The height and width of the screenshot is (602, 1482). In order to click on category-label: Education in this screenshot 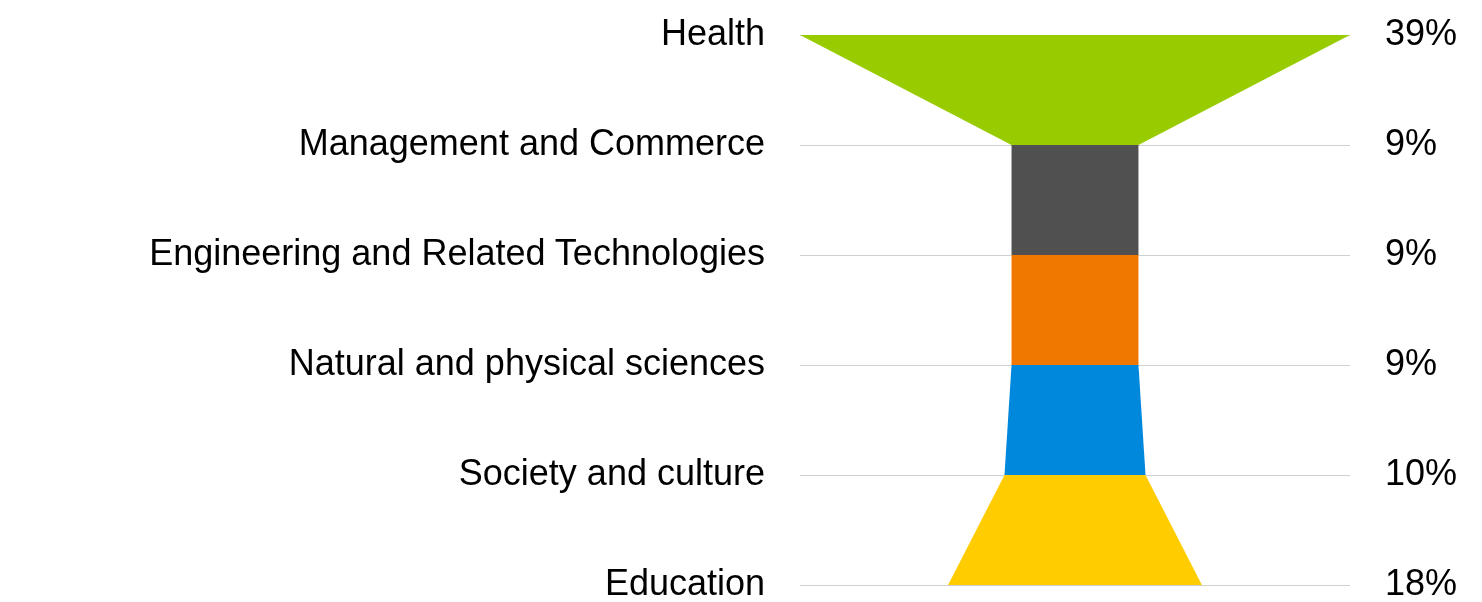, I will do `click(684, 581)`.